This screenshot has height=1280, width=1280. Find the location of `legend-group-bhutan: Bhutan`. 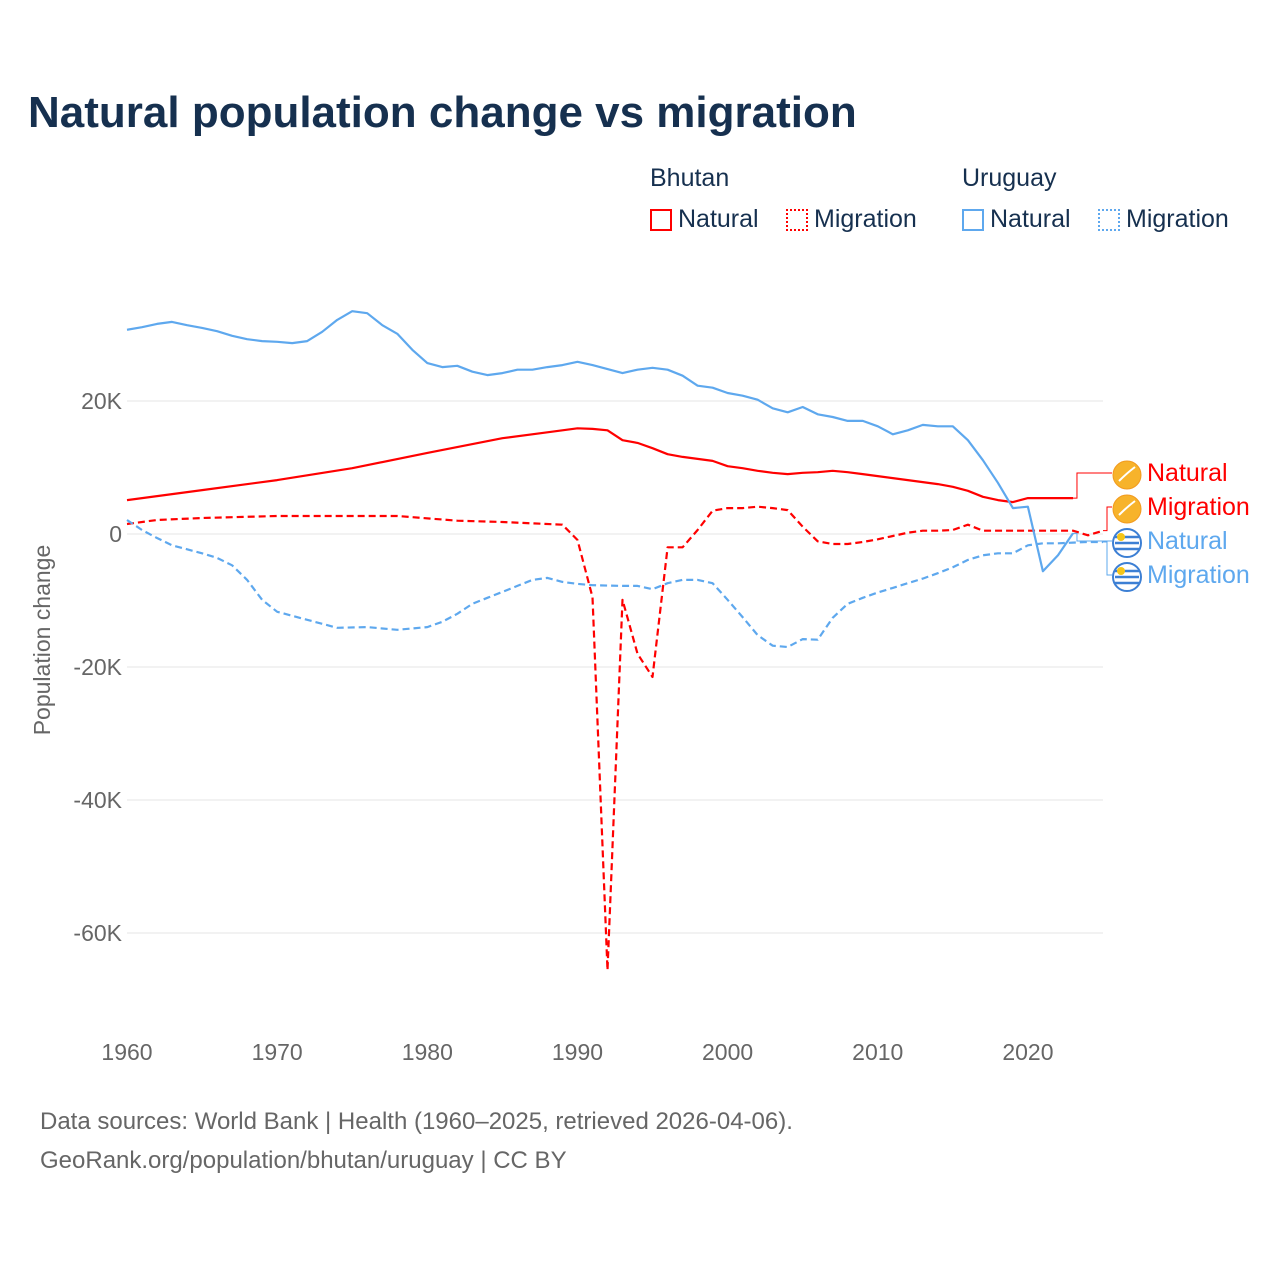

legend-group-bhutan: Bhutan is located at coordinates (690, 178).